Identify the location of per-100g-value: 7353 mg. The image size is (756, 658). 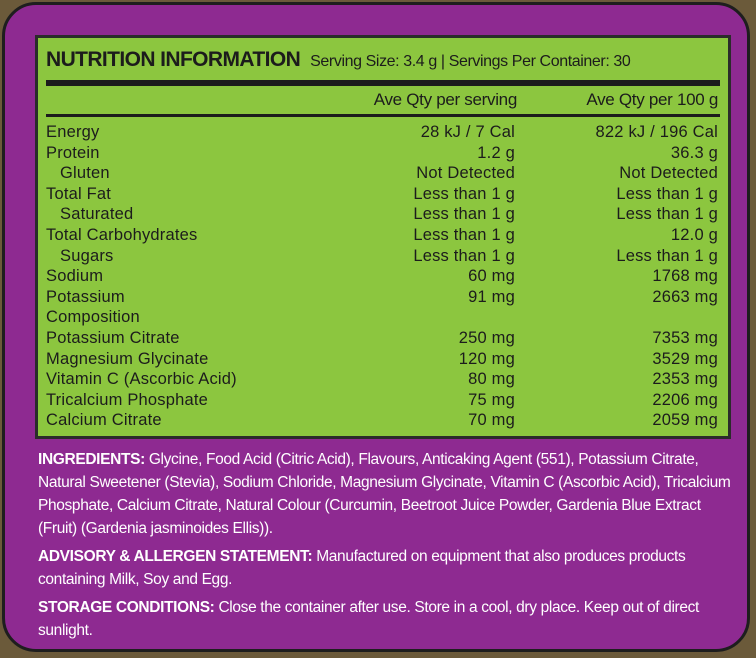
(685, 337).